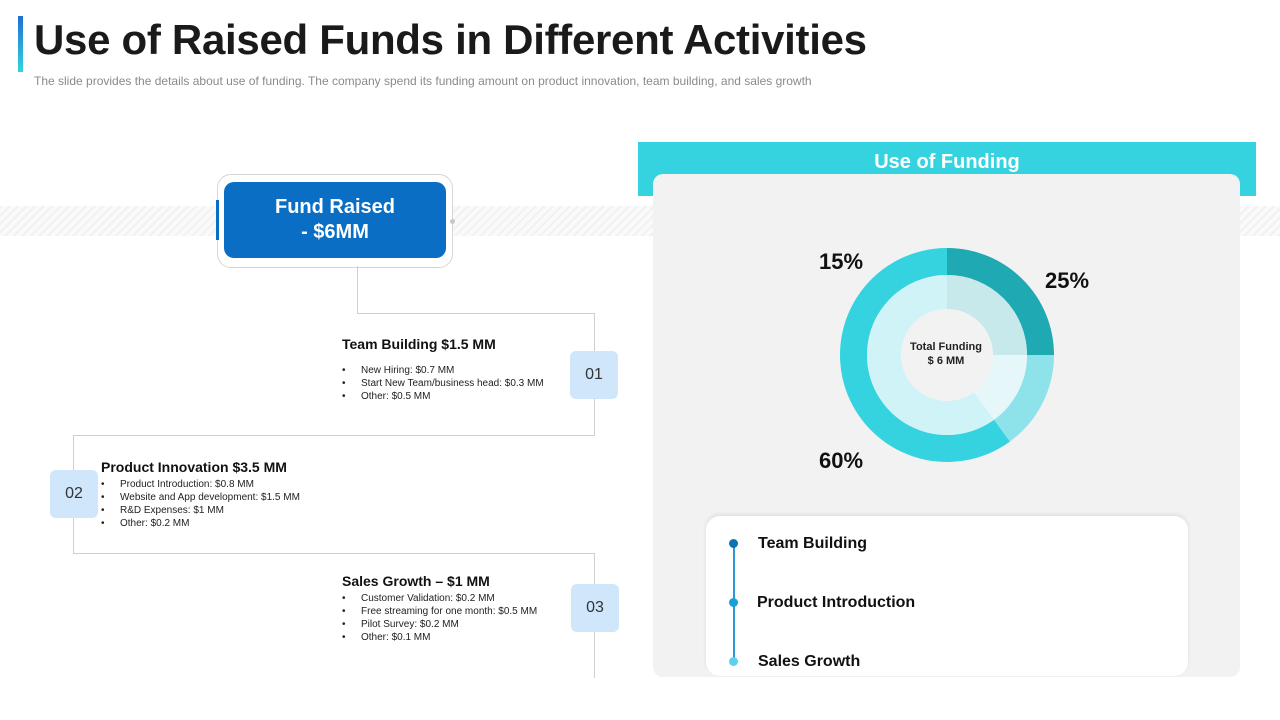 The width and height of the screenshot is (1280, 720). Describe the element at coordinates (813, 543) in the screenshot. I see `legend-item-team-building: Team Building` at that location.